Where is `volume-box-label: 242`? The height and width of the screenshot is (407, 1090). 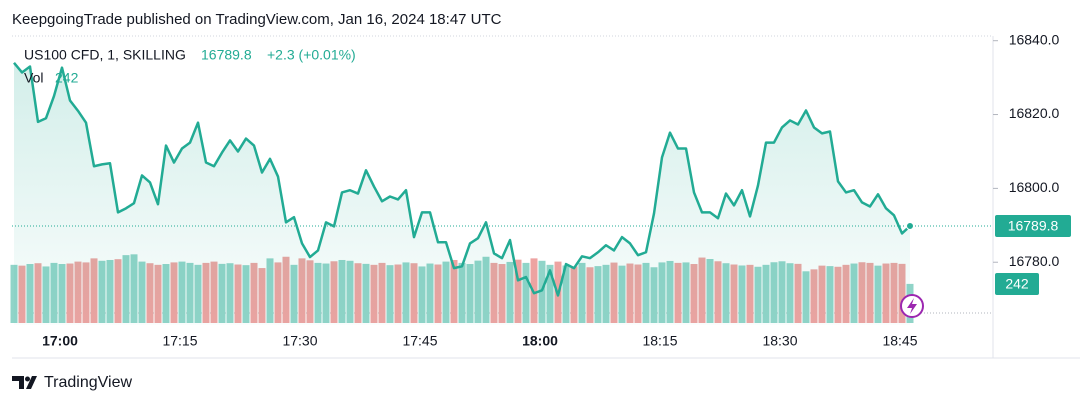 volume-box-label: 242 is located at coordinates (1017, 284).